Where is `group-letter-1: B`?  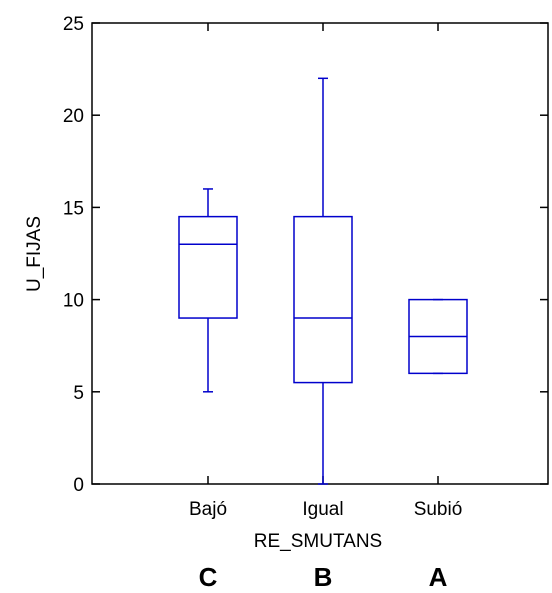 group-letter-1: B is located at coordinates (323, 577).